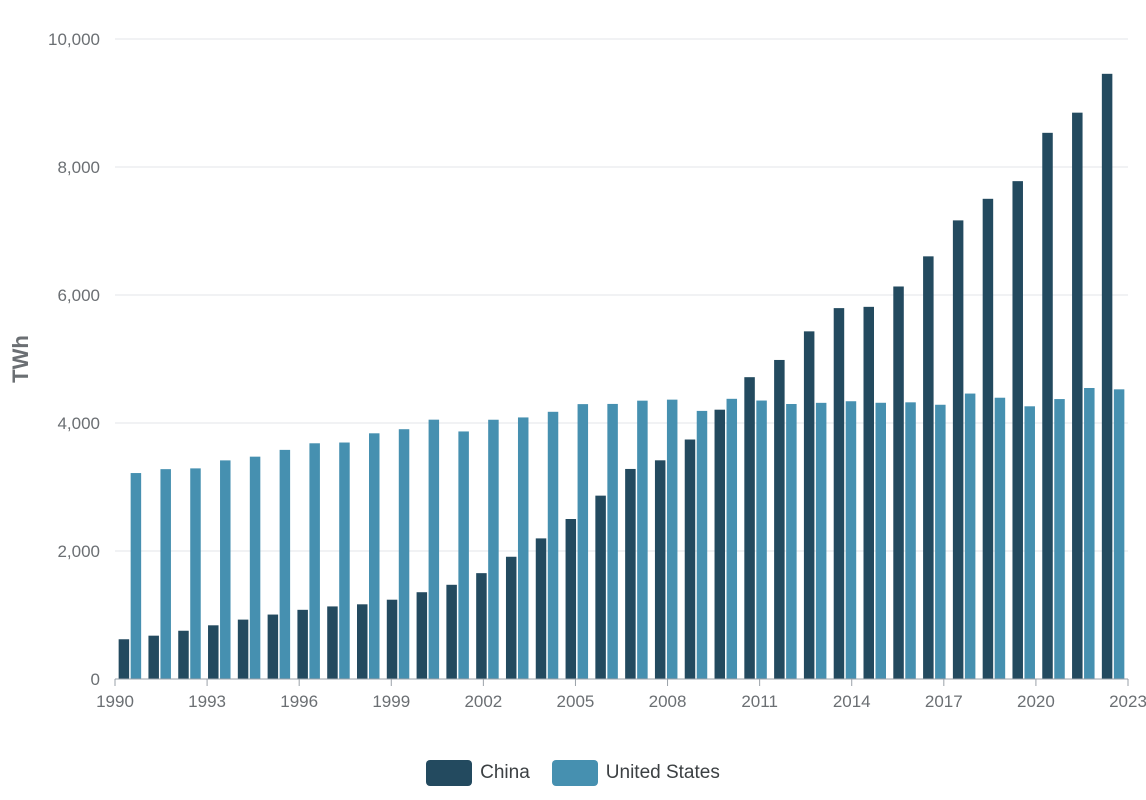 The width and height of the screenshot is (1146, 800). I want to click on bar-china-2017, so click(928, 467).